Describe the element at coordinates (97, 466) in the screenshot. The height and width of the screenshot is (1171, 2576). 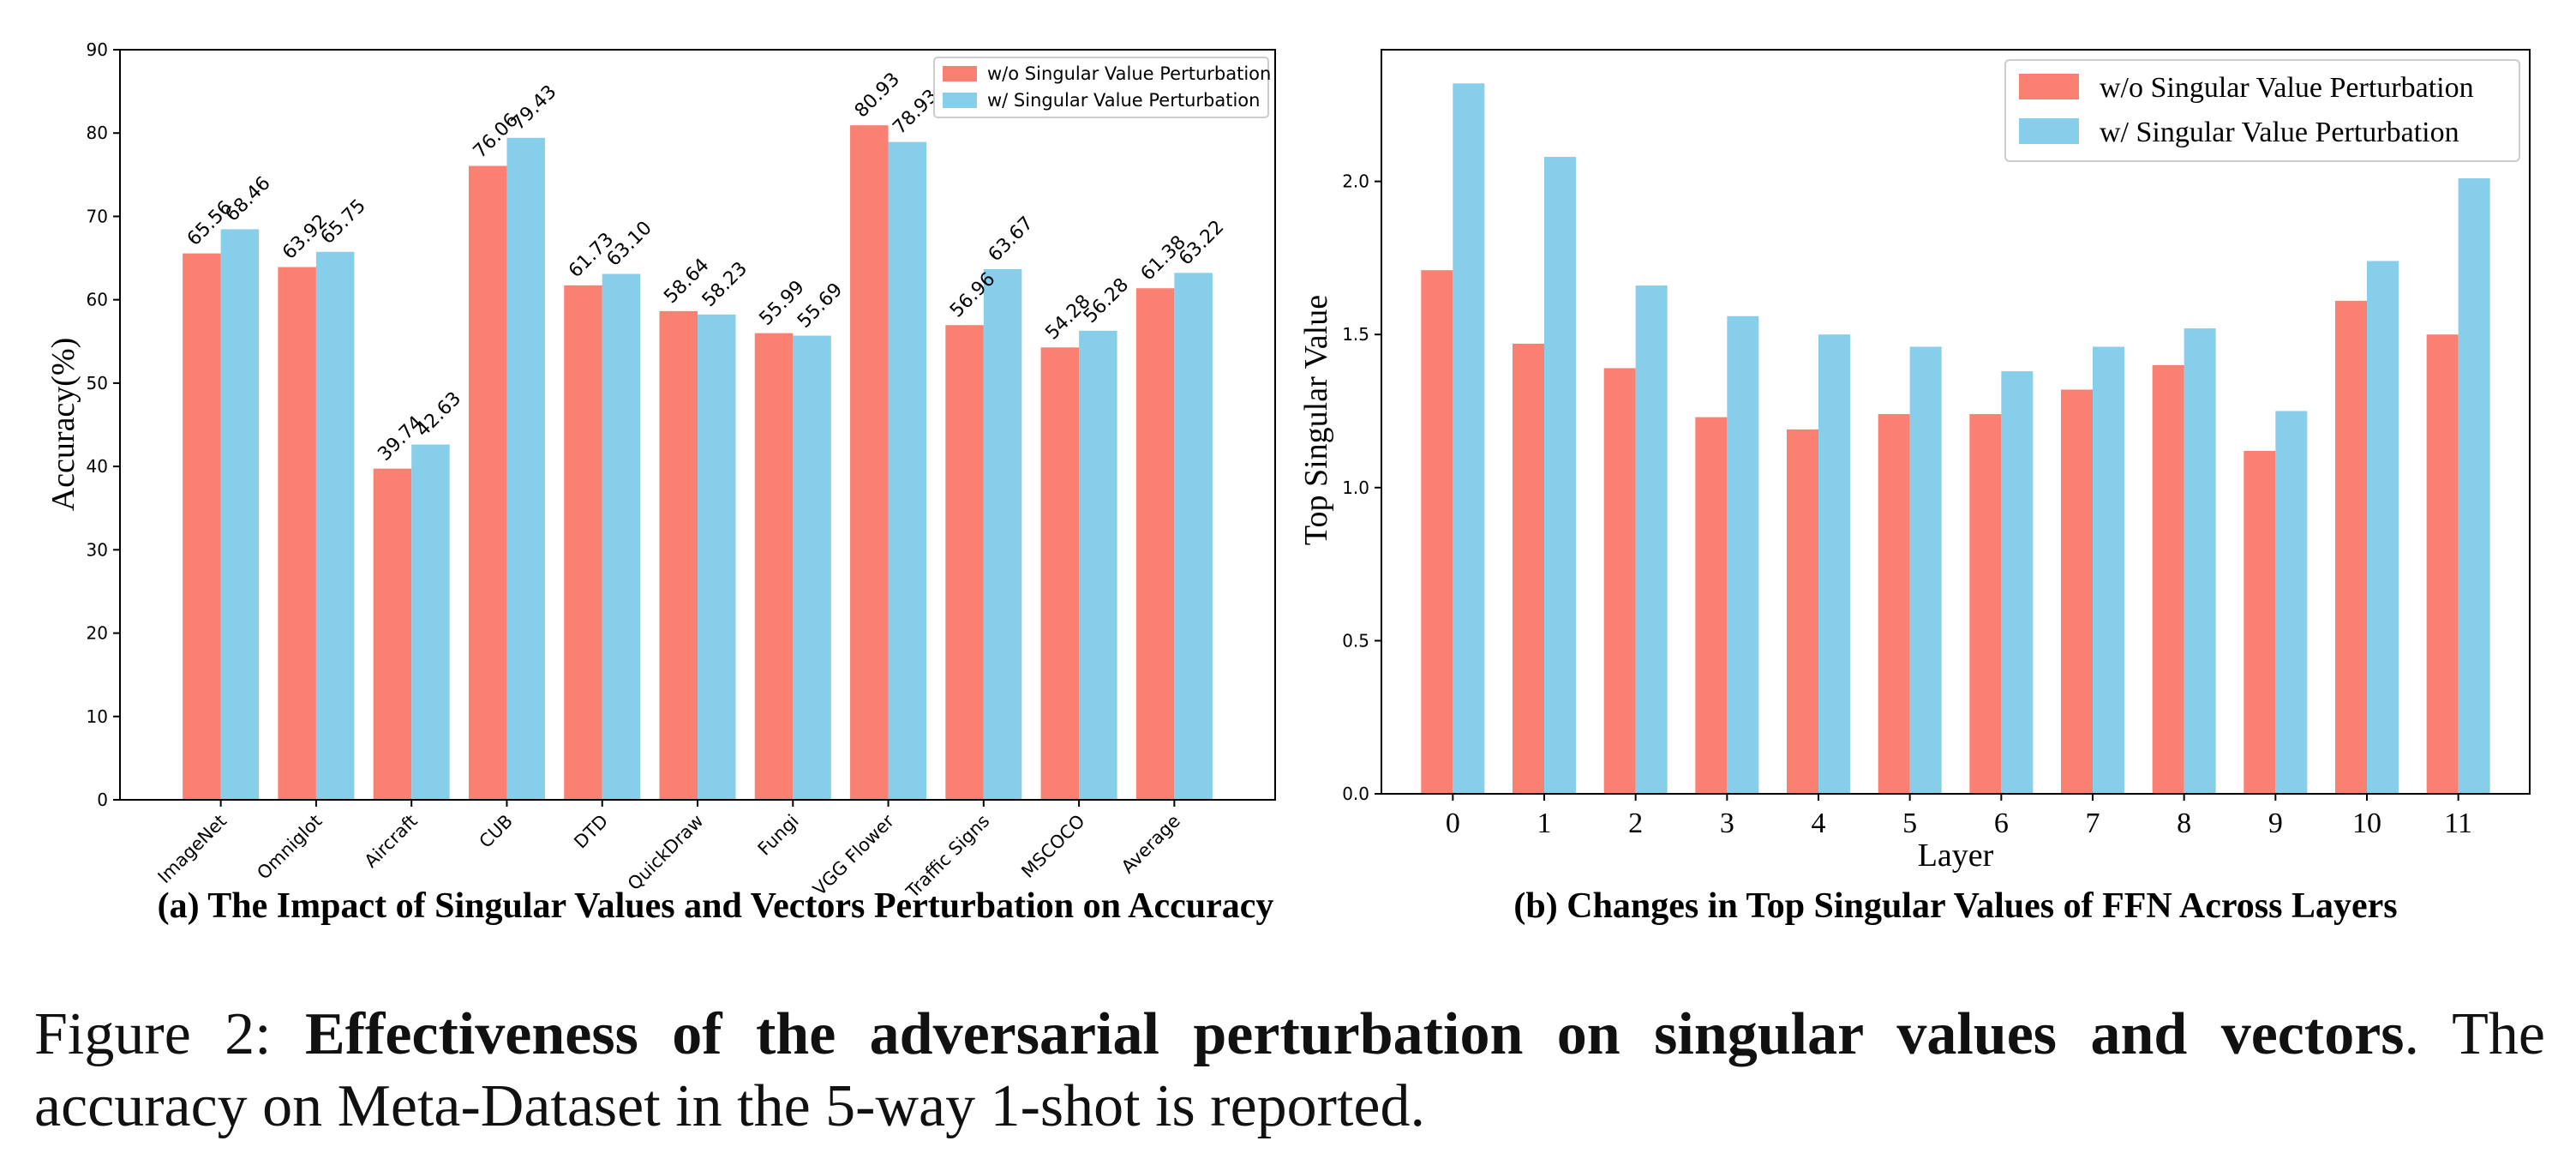
I see `panel-a-y-tick-label: 40` at that location.